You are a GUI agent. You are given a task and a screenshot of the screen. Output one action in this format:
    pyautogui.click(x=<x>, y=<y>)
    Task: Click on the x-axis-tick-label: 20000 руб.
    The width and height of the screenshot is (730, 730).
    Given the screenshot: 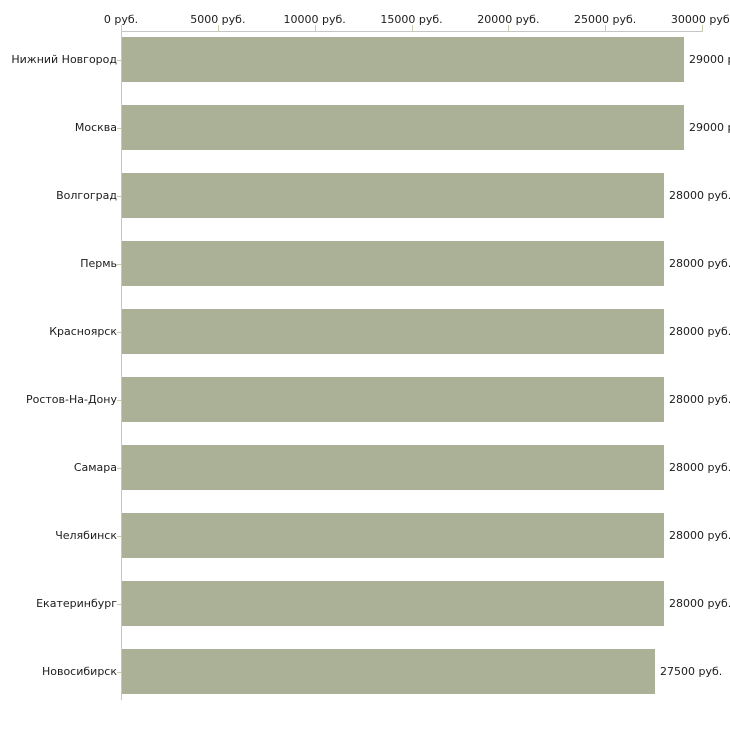 What is the action you would take?
    pyautogui.click(x=508, y=19)
    